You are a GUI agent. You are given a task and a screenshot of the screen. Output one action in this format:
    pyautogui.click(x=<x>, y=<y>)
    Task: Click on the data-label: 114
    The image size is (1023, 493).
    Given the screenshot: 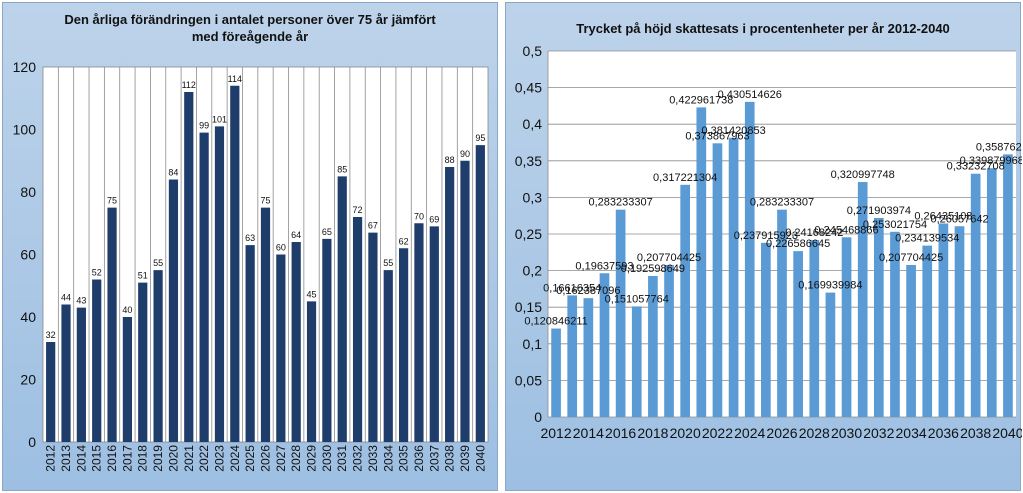 What is the action you would take?
    pyautogui.click(x=235, y=79)
    